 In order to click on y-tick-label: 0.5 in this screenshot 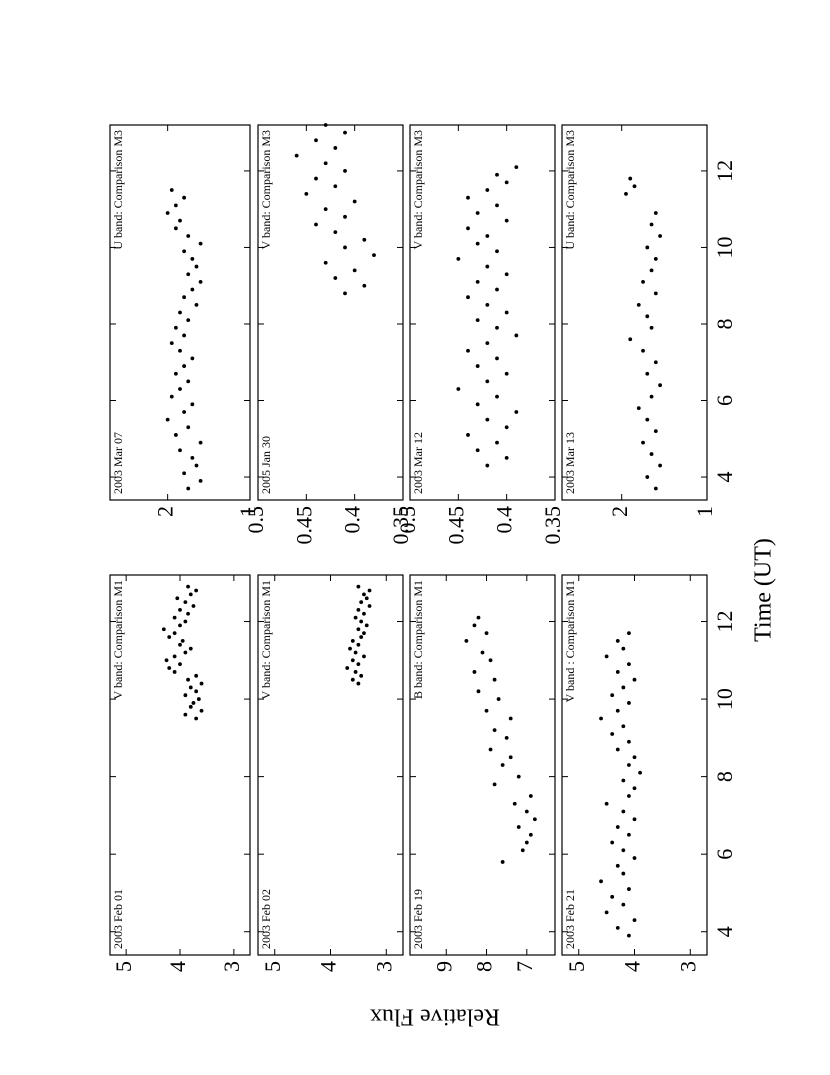, I will do `click(255, 520)`.